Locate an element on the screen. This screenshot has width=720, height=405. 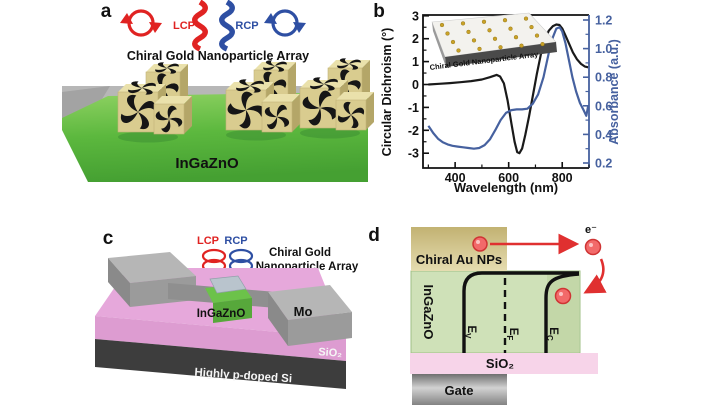
rcp-rotation-icon is located at coordinates (285, 23).